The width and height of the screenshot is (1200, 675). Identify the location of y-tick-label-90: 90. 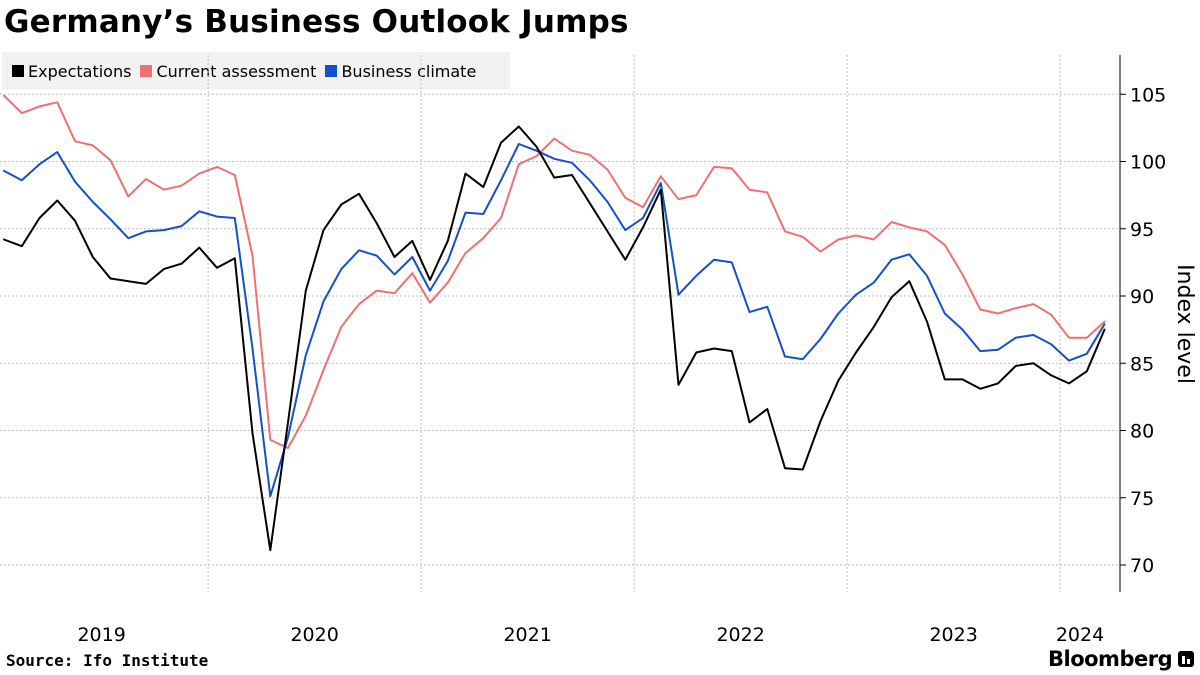
(1142, 297).